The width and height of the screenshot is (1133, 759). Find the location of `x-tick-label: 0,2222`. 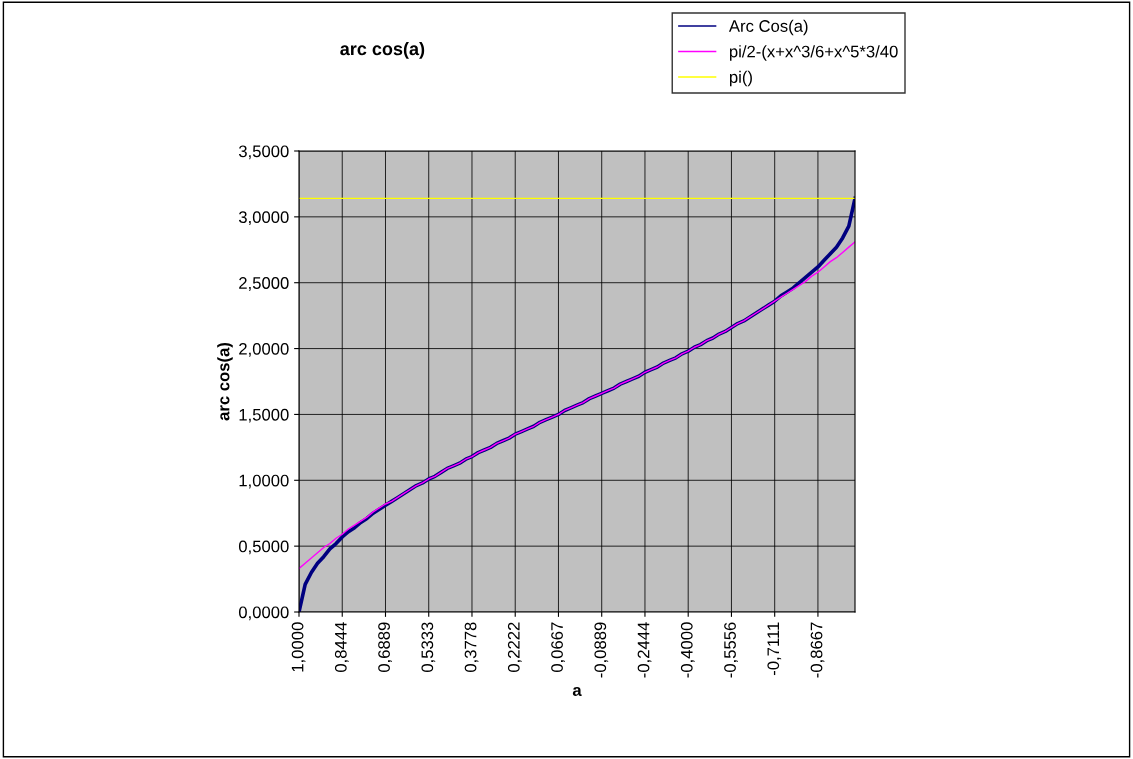

x-tick-label: 0,2222 is located at coordinates (514, 647).